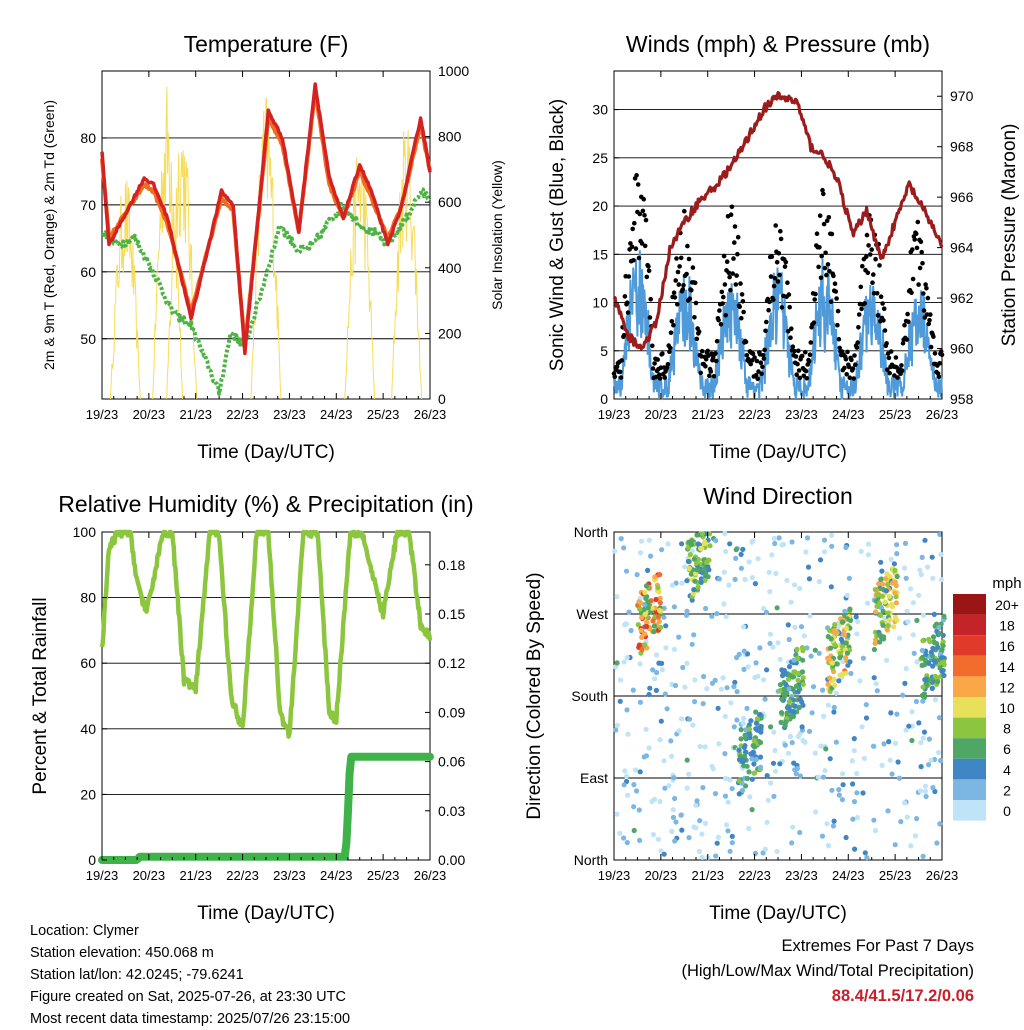 The image size is (1024, 1030). I want to click on y-tick-label: 20, so click(600, 206).